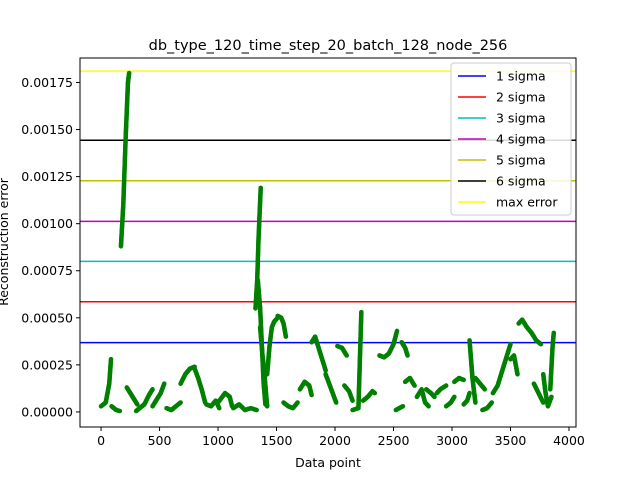  I want to click on x-axis: 0 500 1000 1500 2000 2500 3000 3500 4000, so click(341, 437).